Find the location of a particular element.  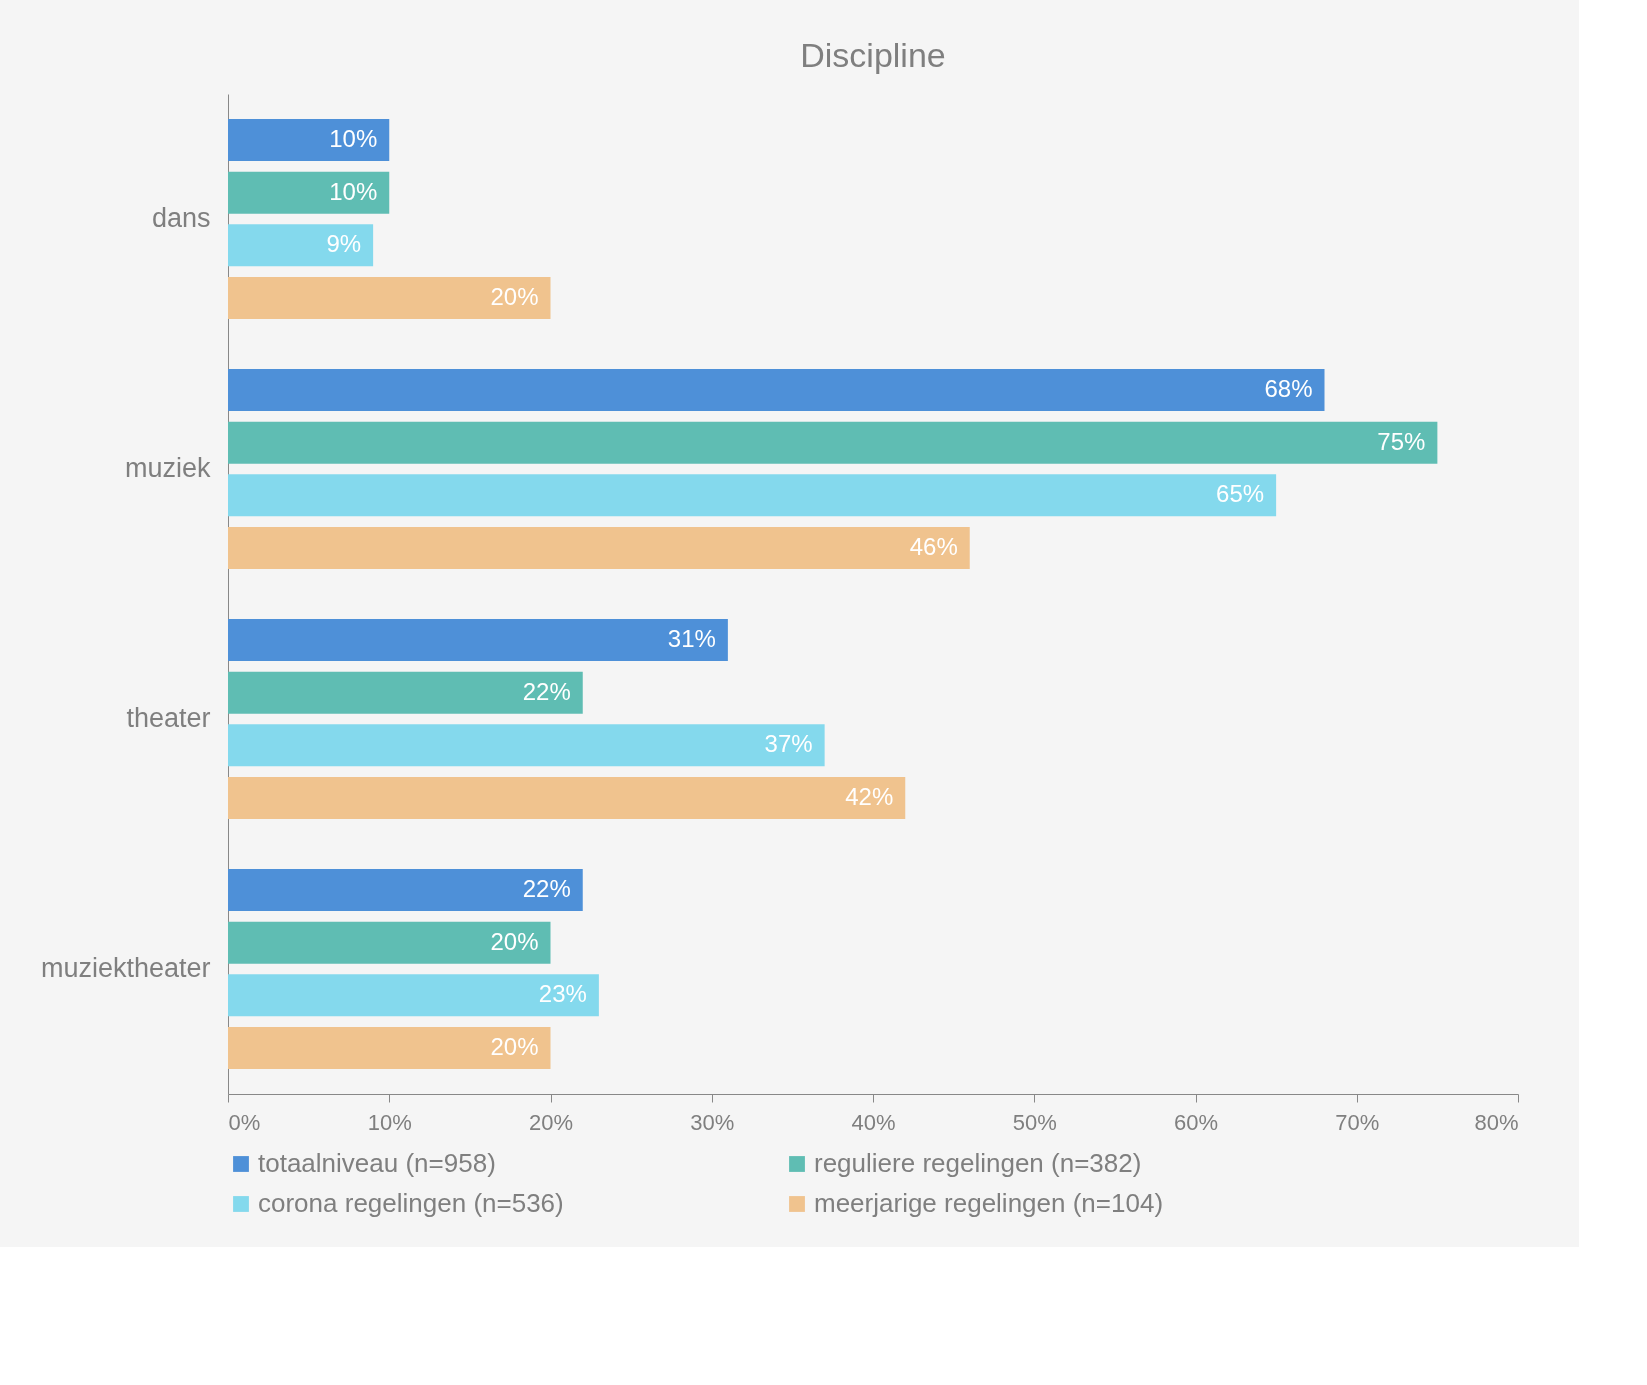

data-label: 42% is located at coordinates (869, 796).